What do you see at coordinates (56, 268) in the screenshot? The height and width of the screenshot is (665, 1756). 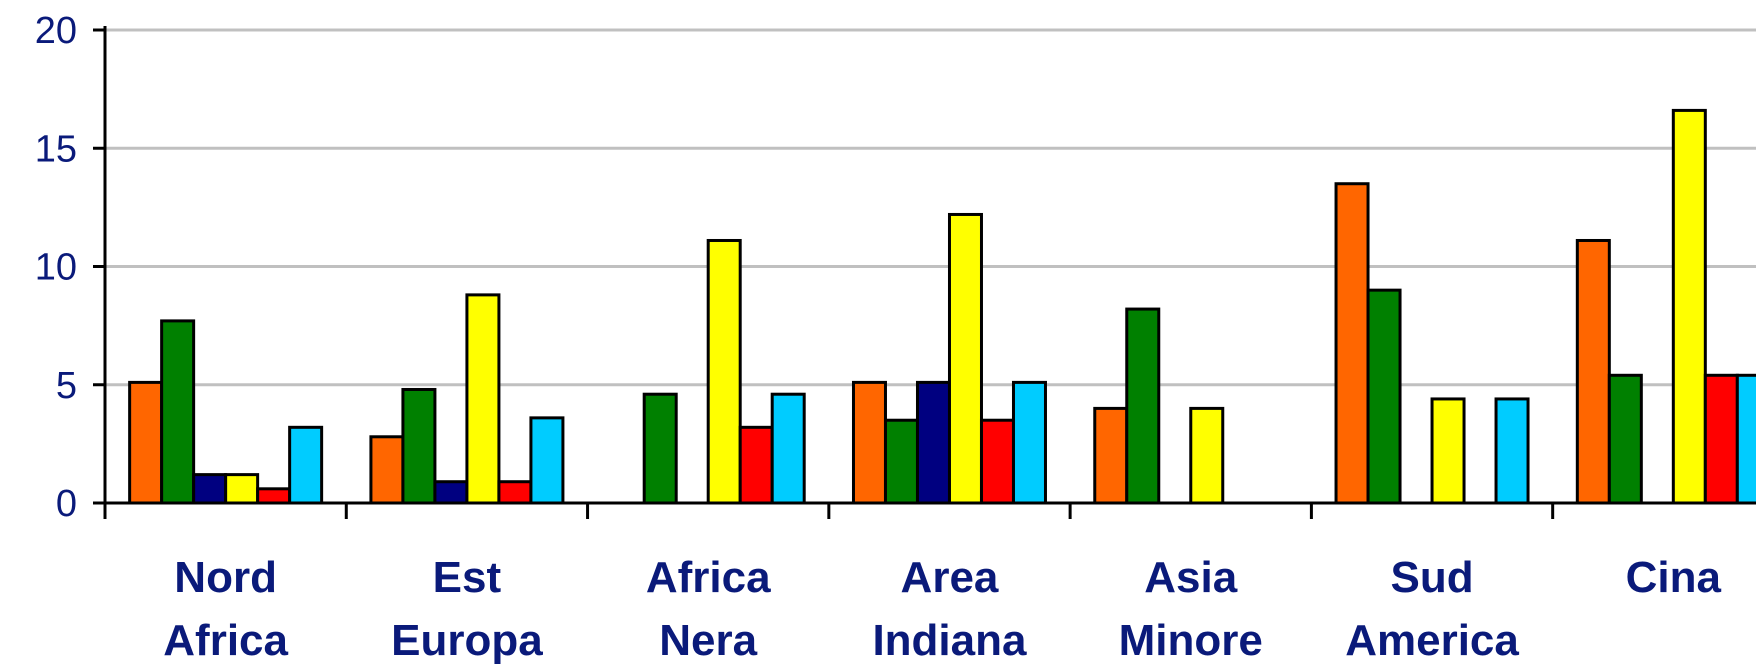 I see `y-tick-label: 10` at bounding box center [56, 268].